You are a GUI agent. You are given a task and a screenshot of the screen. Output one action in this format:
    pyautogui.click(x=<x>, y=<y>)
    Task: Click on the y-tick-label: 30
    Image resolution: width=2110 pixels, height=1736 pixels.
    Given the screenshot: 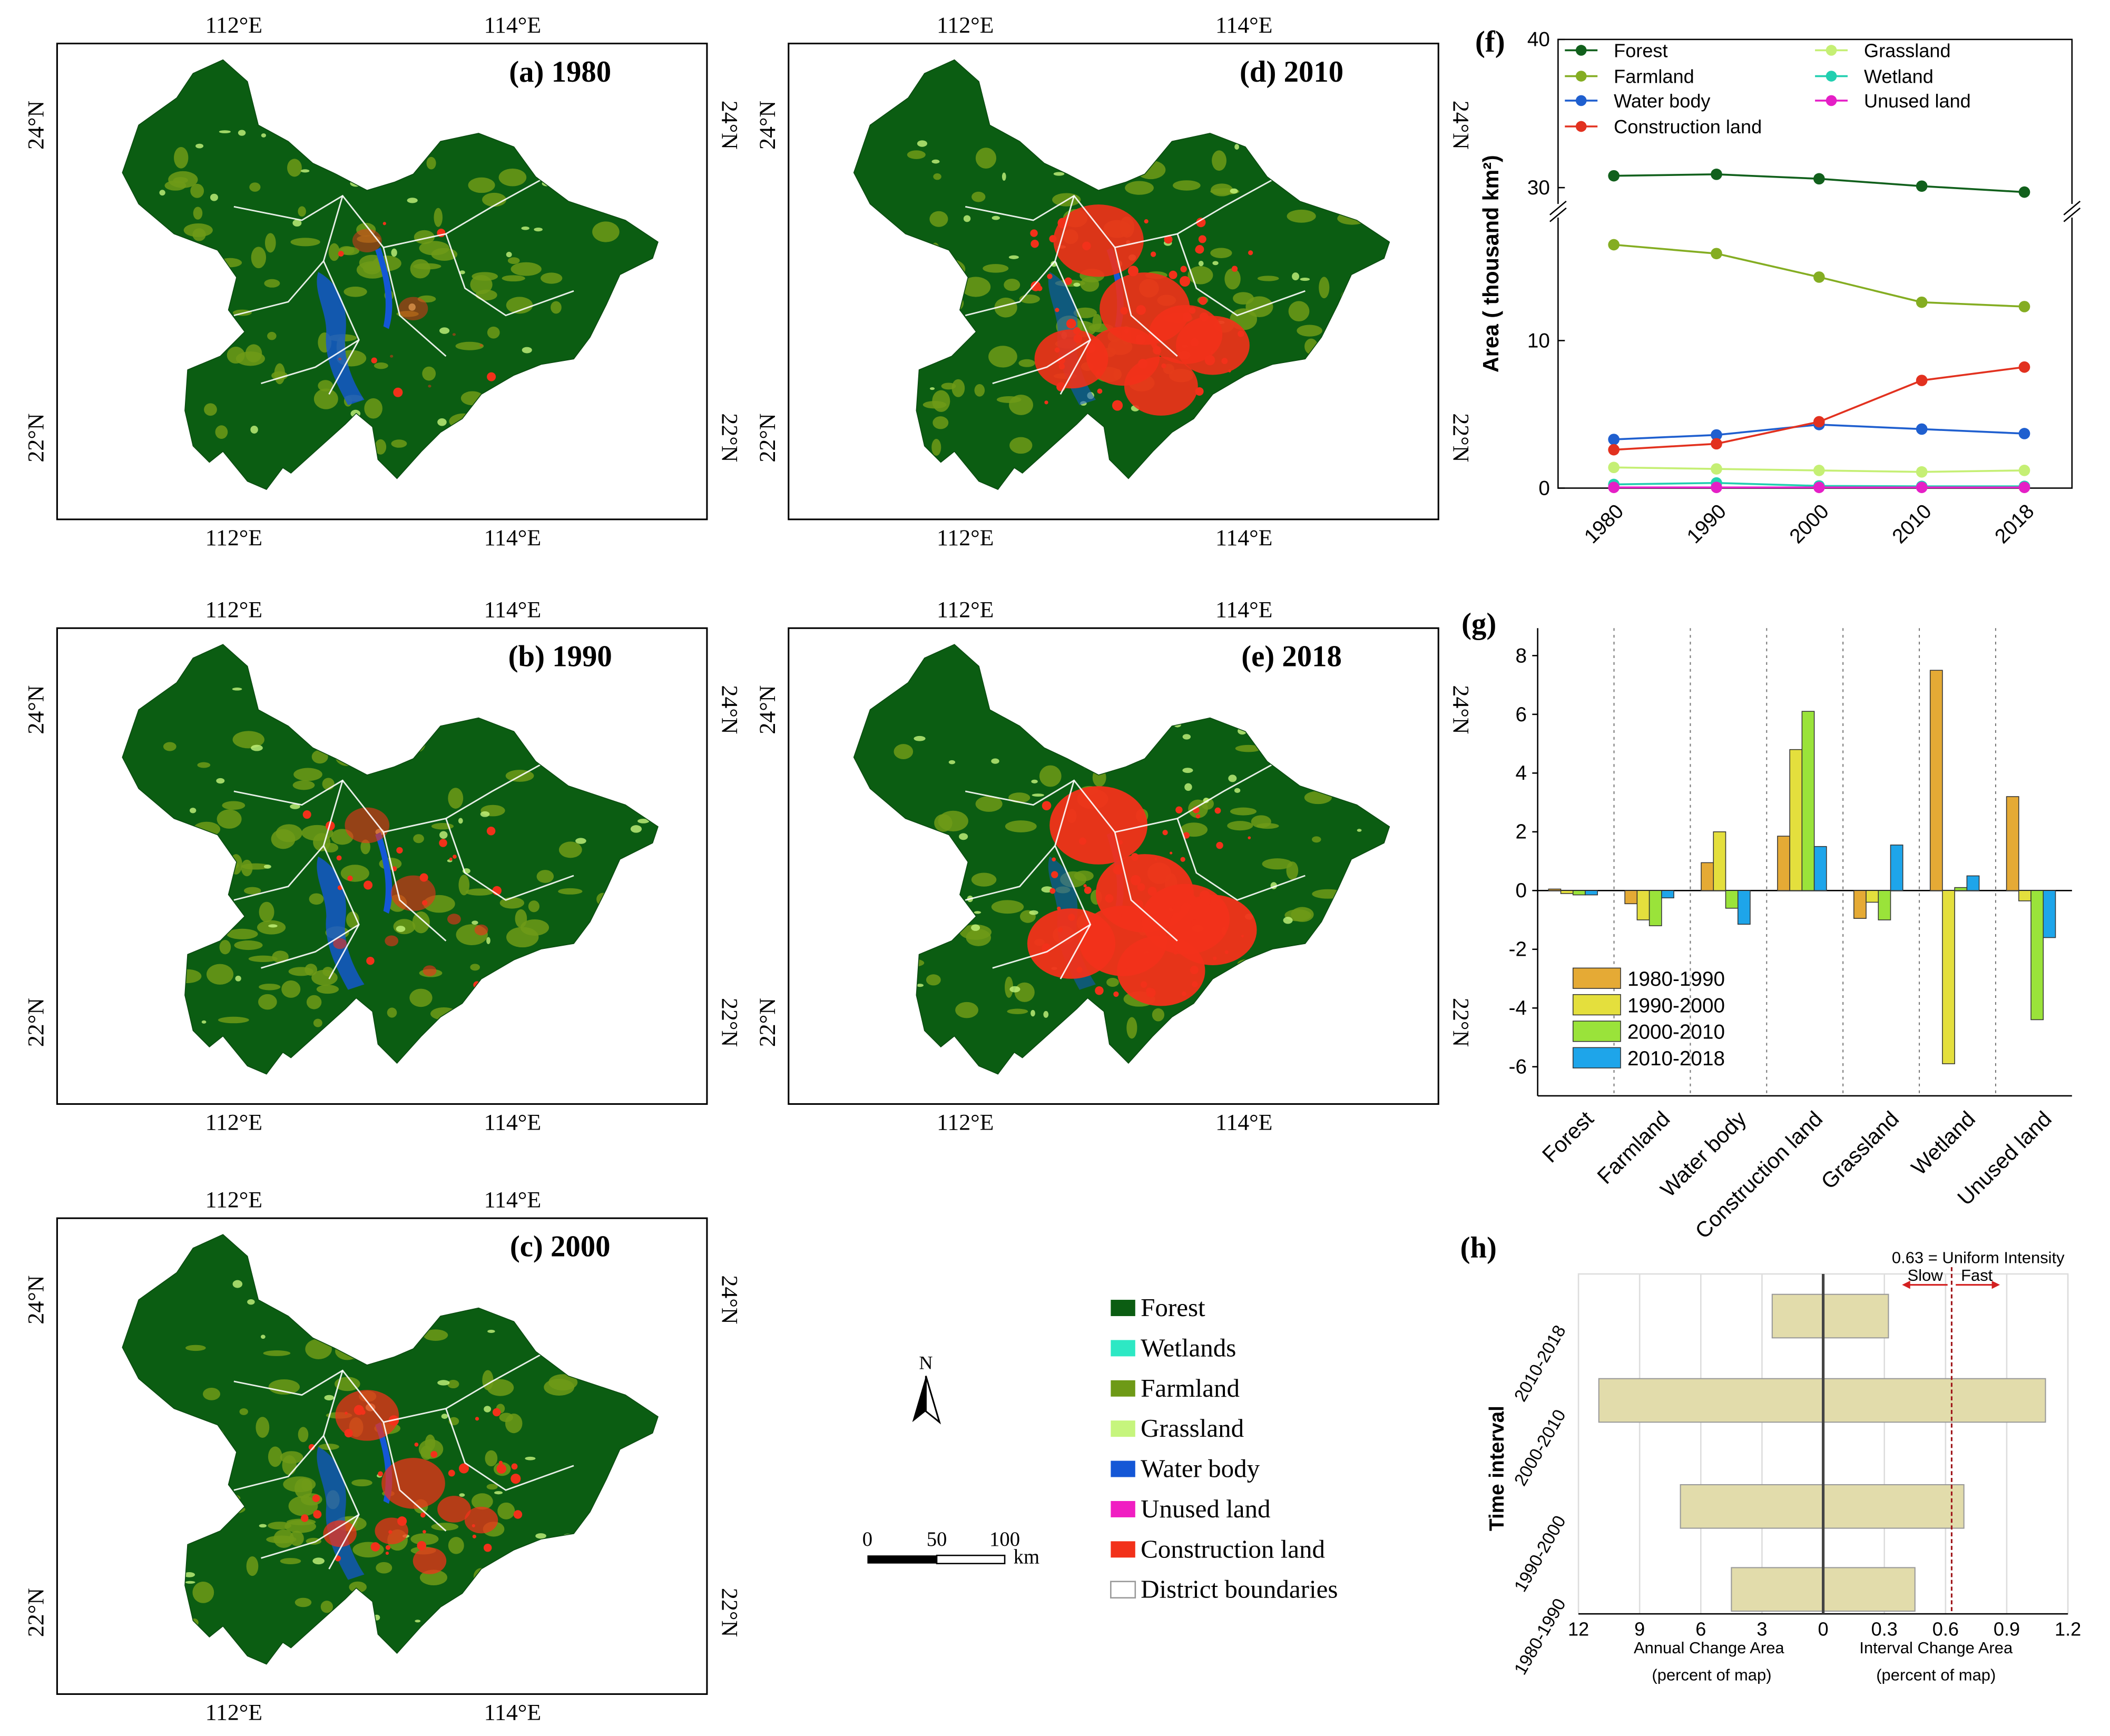 What is the action you would take?
    pyautogui.click(x=1538, y=187)
    